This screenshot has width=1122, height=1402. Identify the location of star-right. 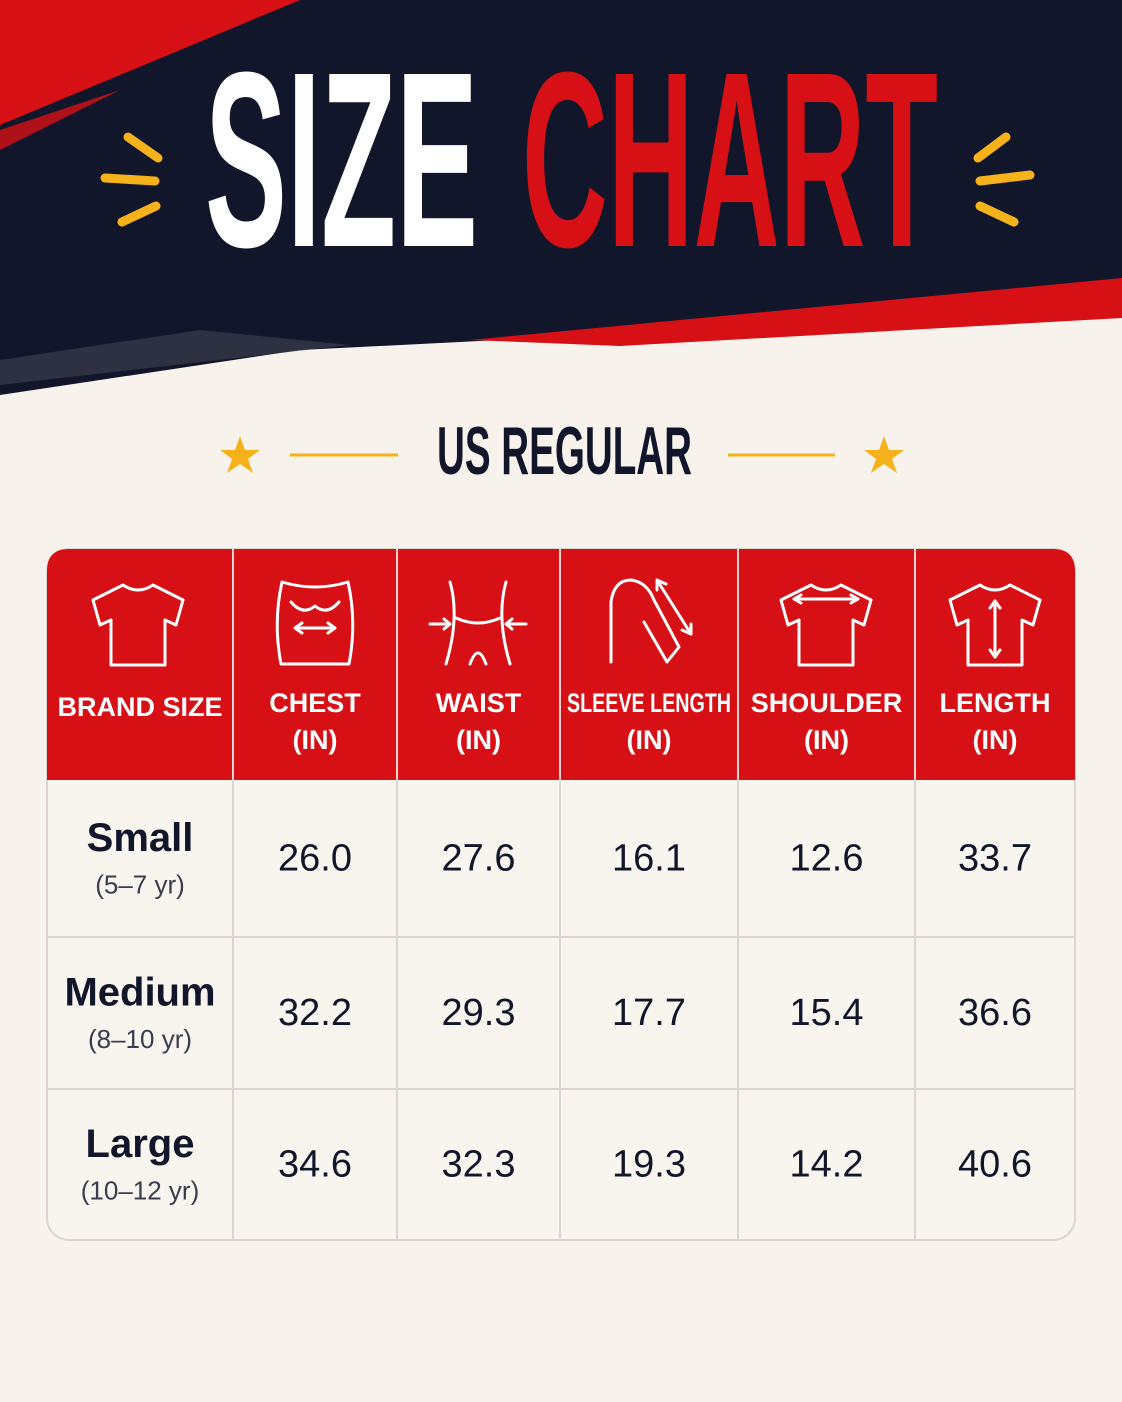
(884, 454).